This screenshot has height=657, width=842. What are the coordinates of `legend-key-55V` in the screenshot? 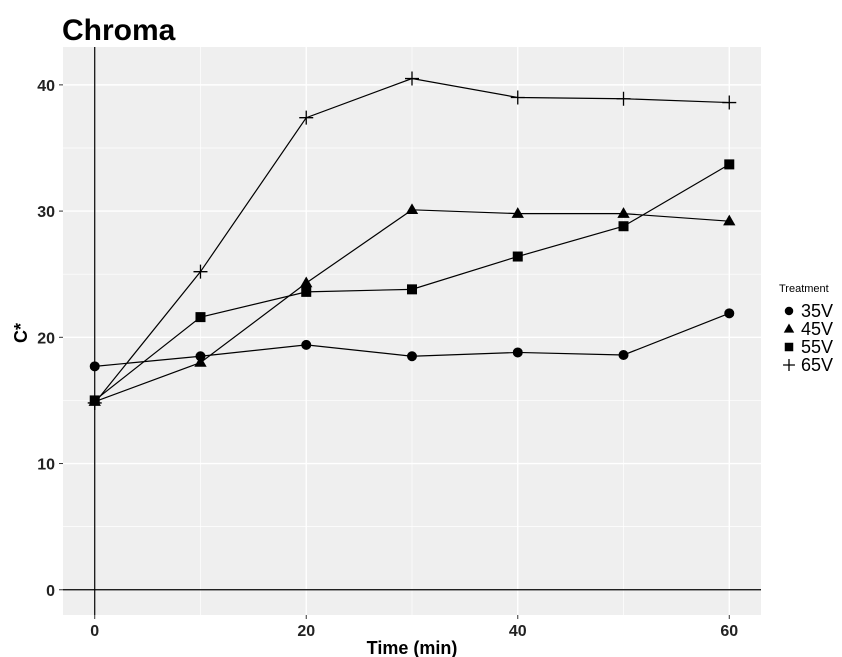 It's located at (789, 347).